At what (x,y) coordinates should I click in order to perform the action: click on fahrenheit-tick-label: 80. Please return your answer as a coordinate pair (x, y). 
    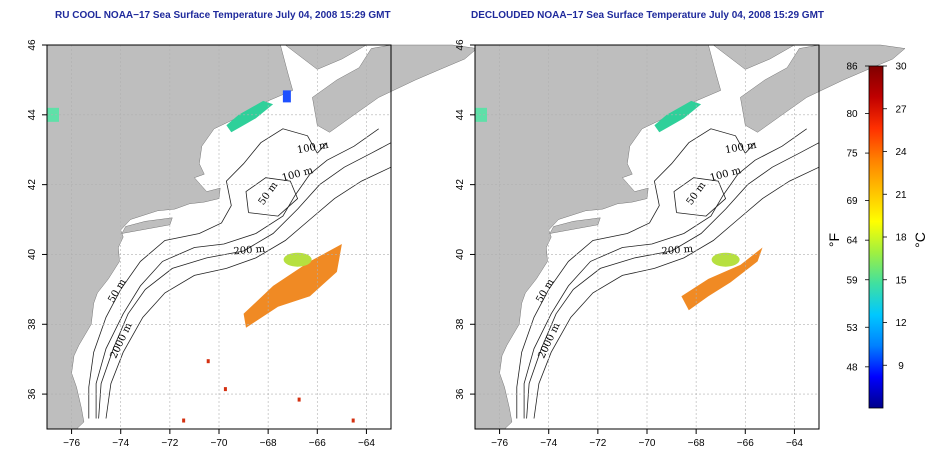
    Looking at the image, I should click on (852, 114).